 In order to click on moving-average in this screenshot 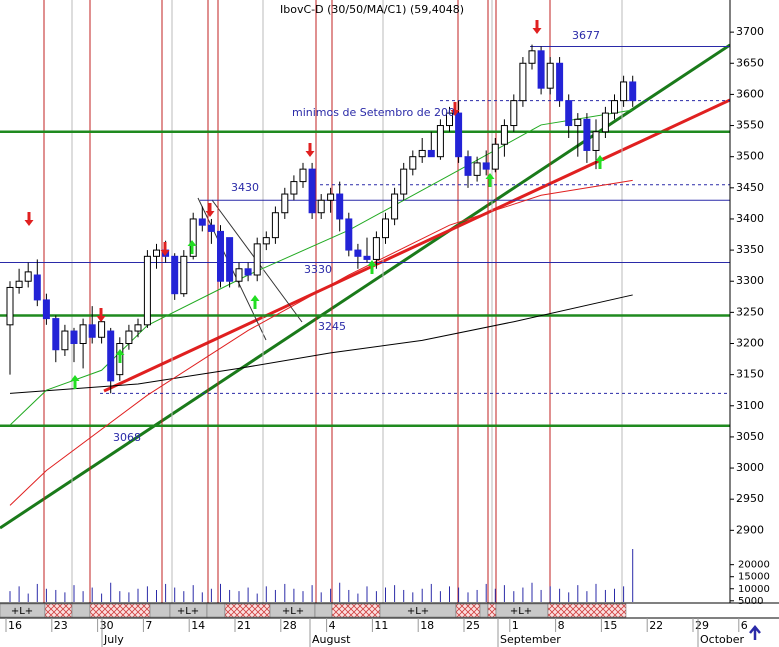, I will do `click(321, 344)`.